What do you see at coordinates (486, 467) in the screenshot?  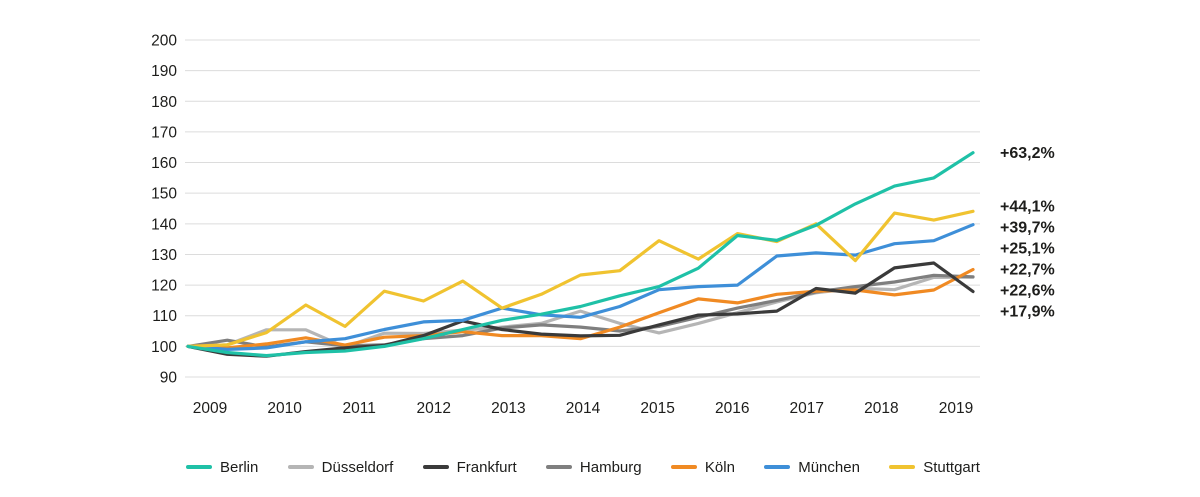 I see `legend-label: Frankfurt` at bounding box center [486, 467].